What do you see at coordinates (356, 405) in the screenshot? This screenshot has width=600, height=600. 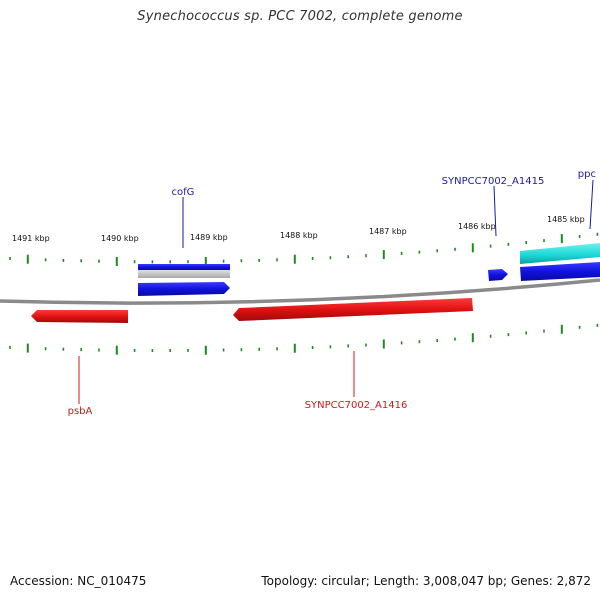 I see `gene-label-SYNPCC7002_A1416: SYNPCC7002_A1416` at bounding box center [356, 405].